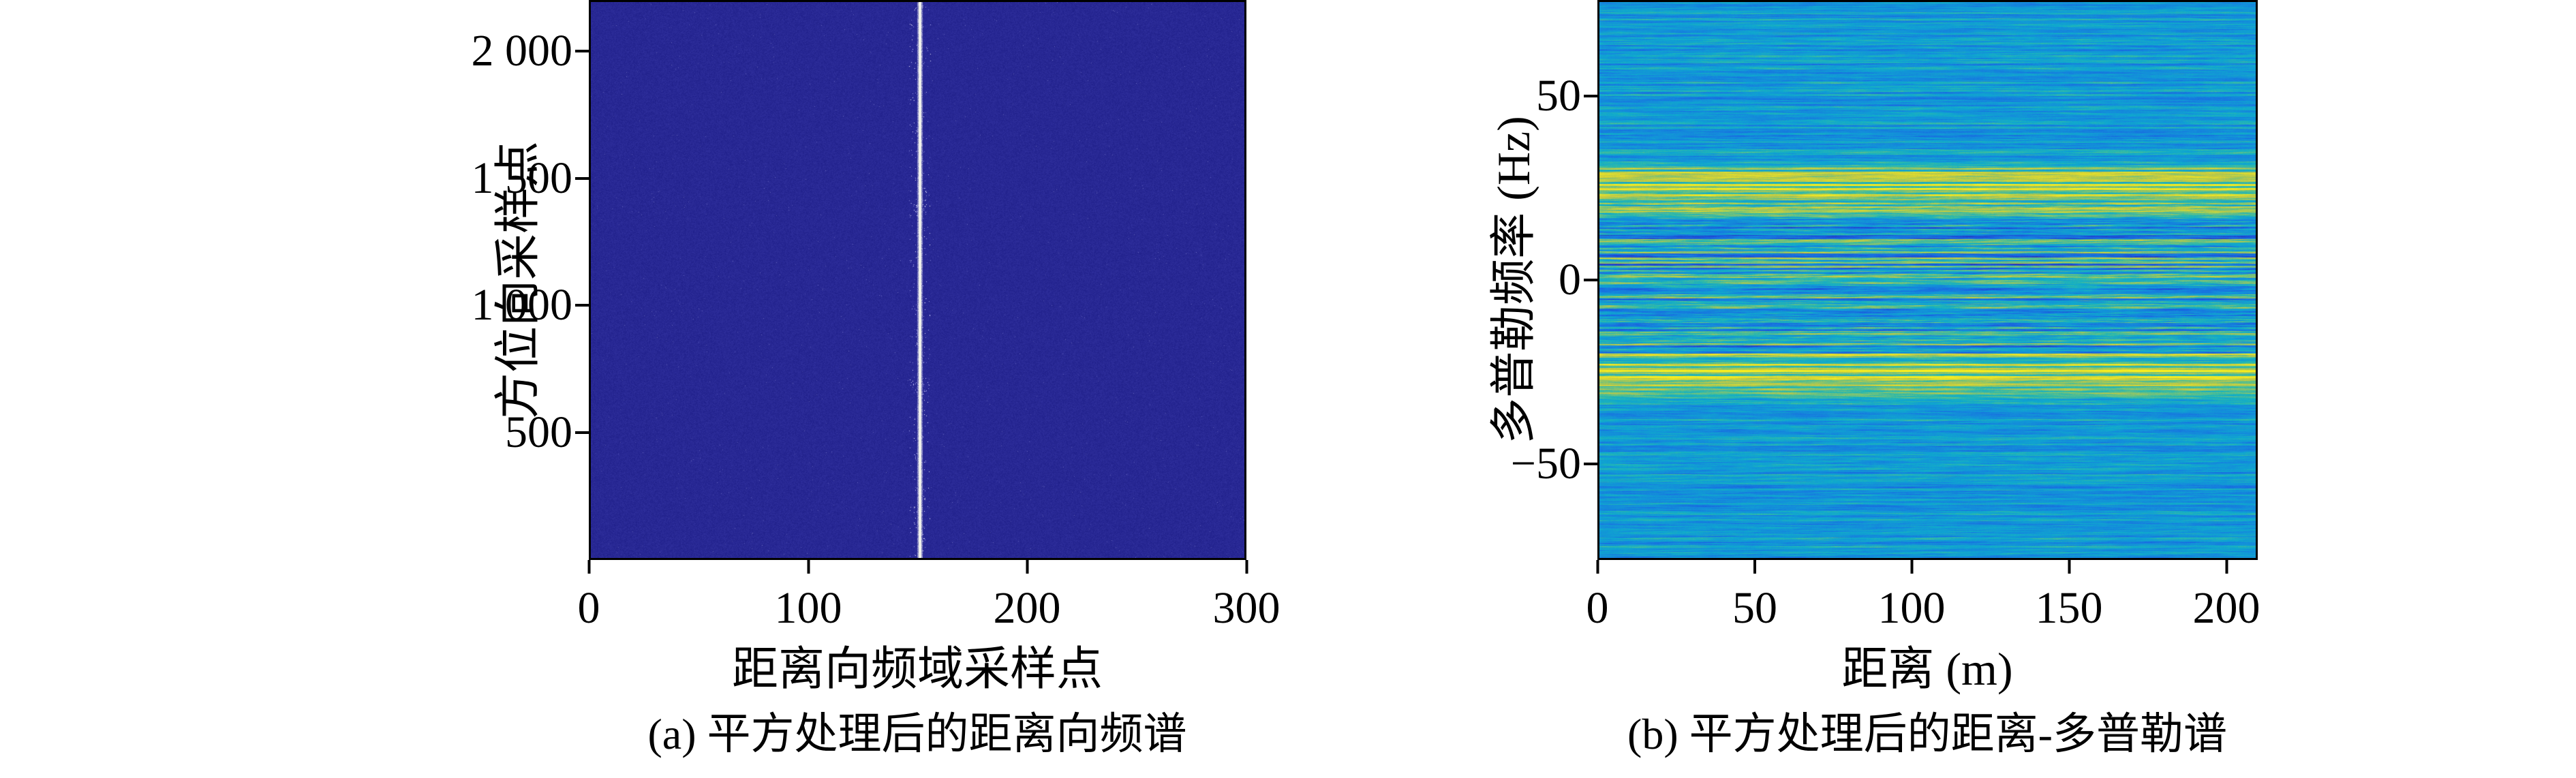  Describe the element at coordinates (294, 432) in the screenshot. I see `y-tick-label: 500` at that location.